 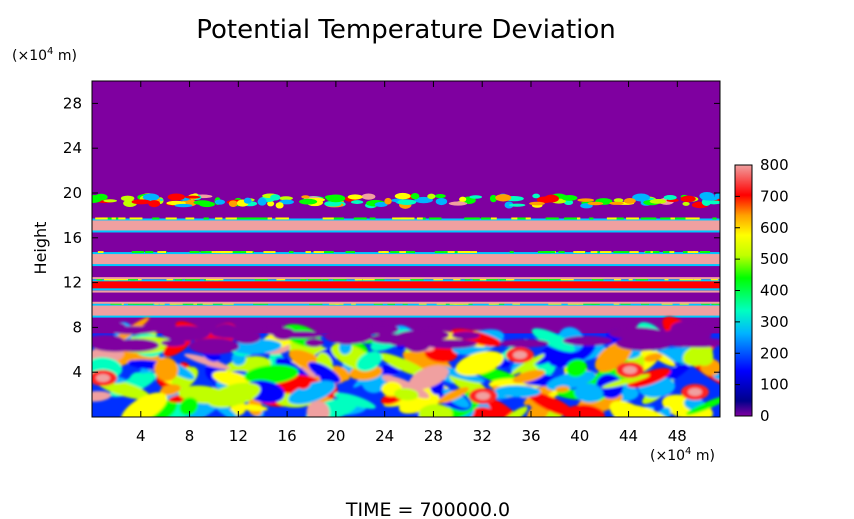 I want to click on y-axis-label: Height, so click(x=40, y=248).